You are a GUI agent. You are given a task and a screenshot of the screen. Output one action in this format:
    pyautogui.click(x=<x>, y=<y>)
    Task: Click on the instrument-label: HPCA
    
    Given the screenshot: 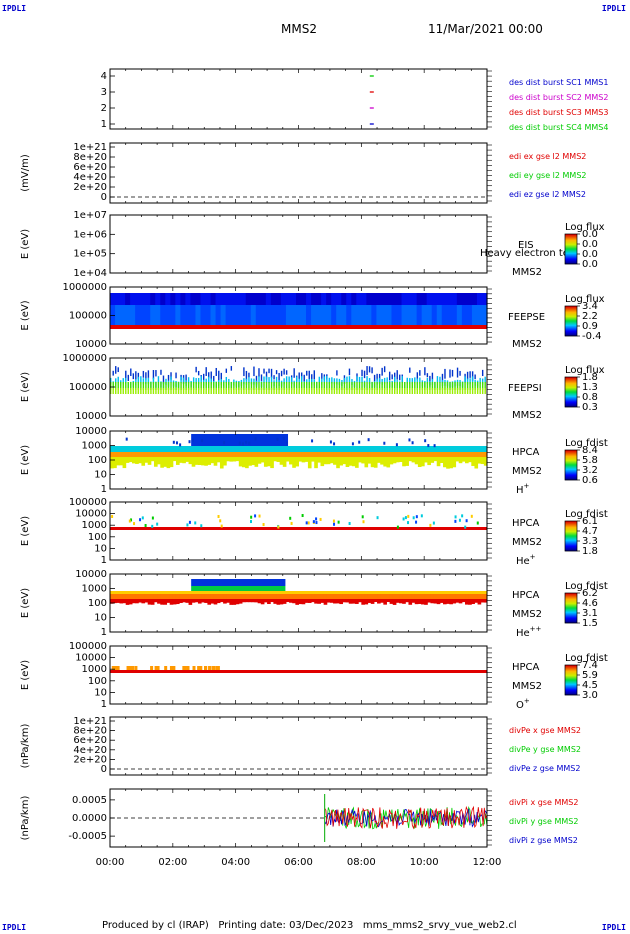 What is the action you would take?
    pyautogui.click(x=526, y=452)
    